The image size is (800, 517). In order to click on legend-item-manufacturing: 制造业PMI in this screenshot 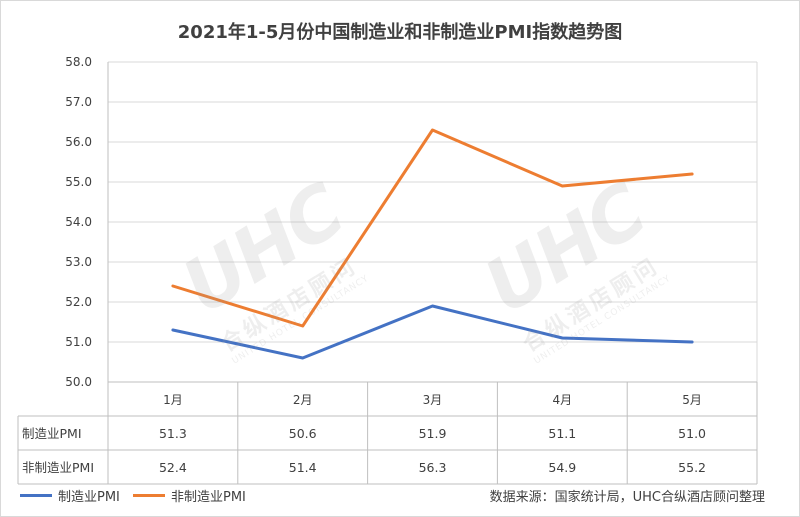, I will do `click(70, 495)`.